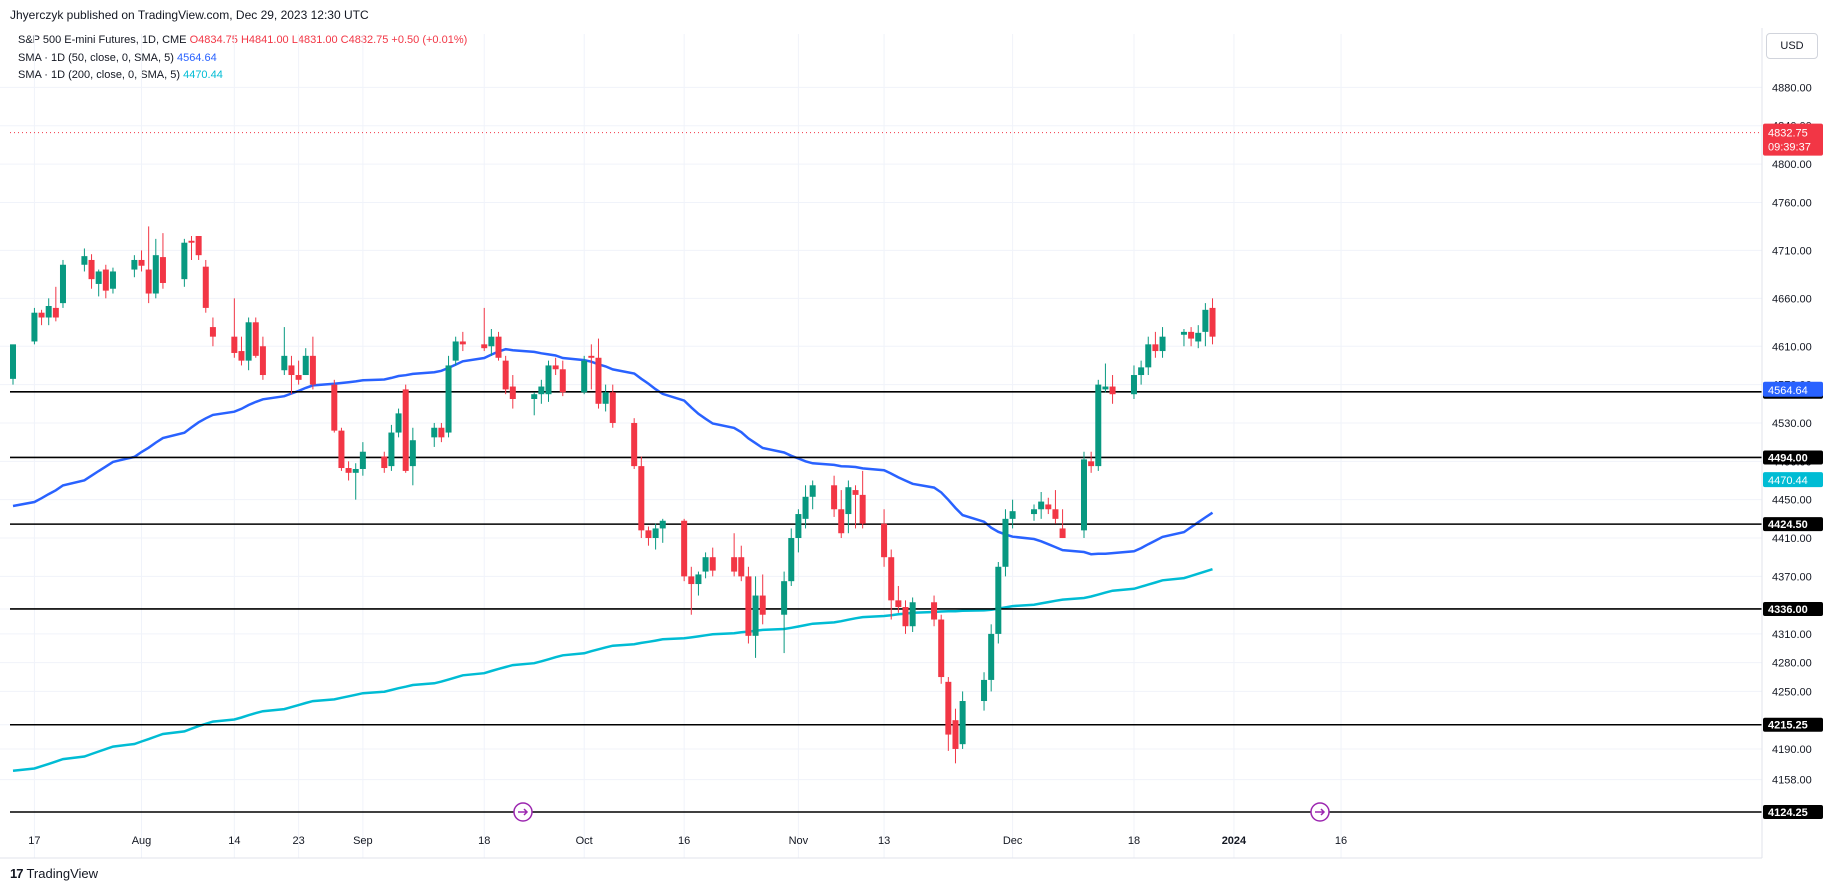 The width and height of the screenshot is (1835, 891). What do you see at coordinates (1788, 458) in the screenshot?
I see `level-tag-label: 4494.00` at bounding box center [1788, 458].